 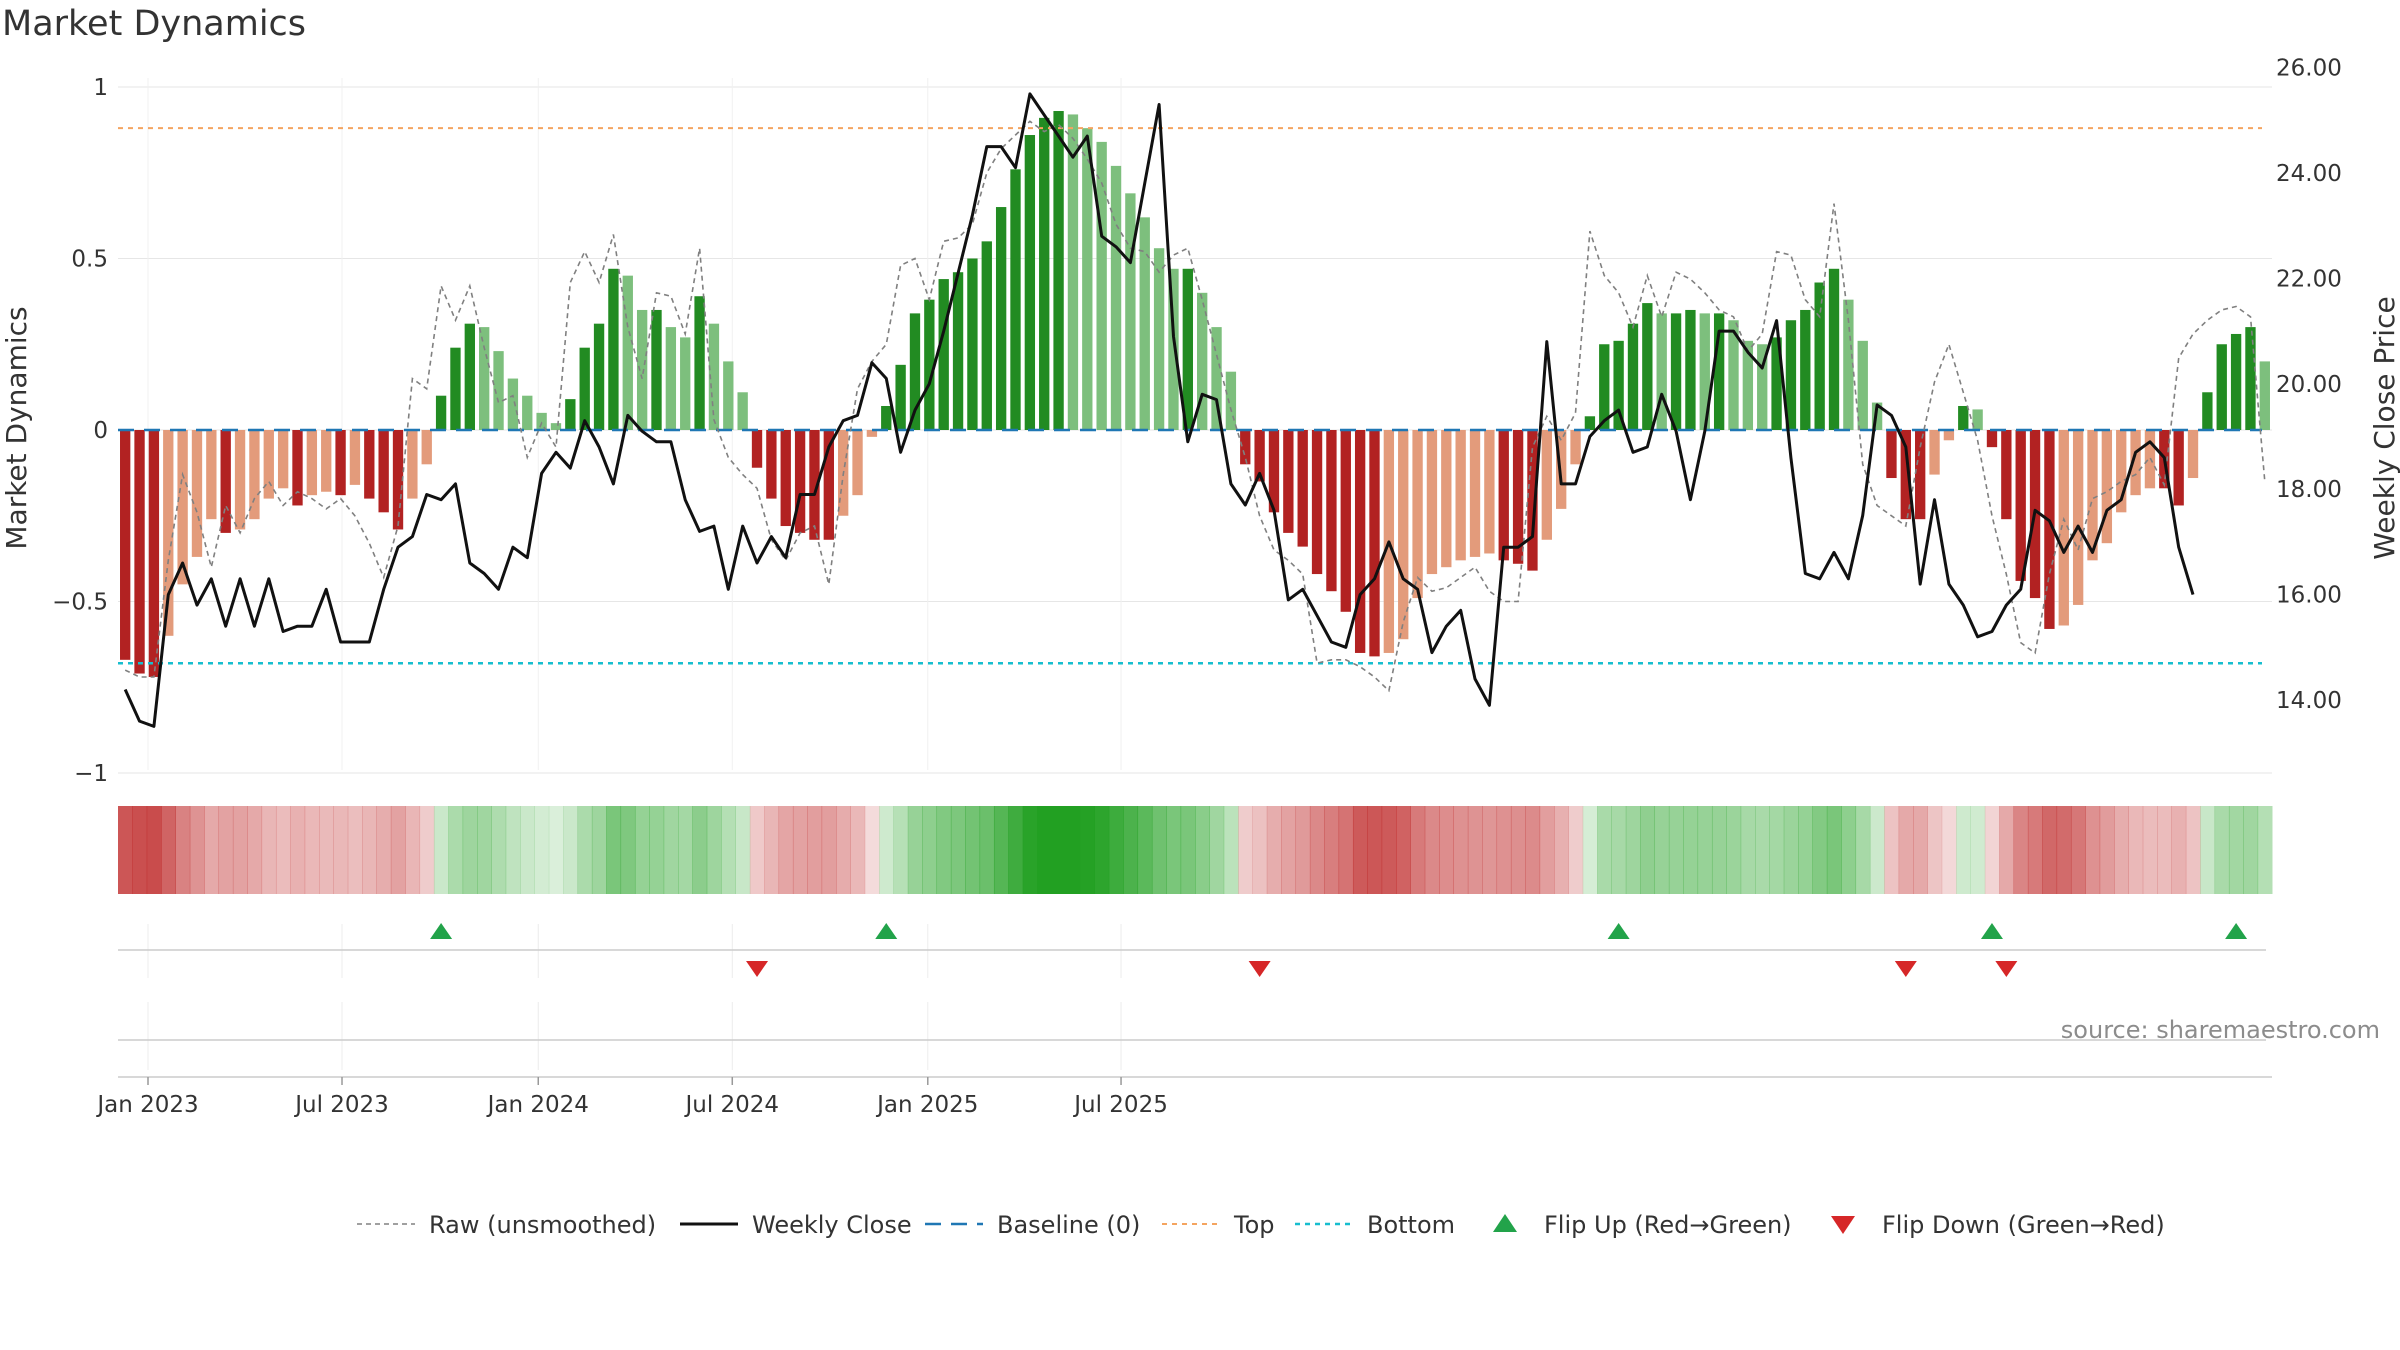 I want to click on y-tick-label: 0, so click(x=100, y=431).